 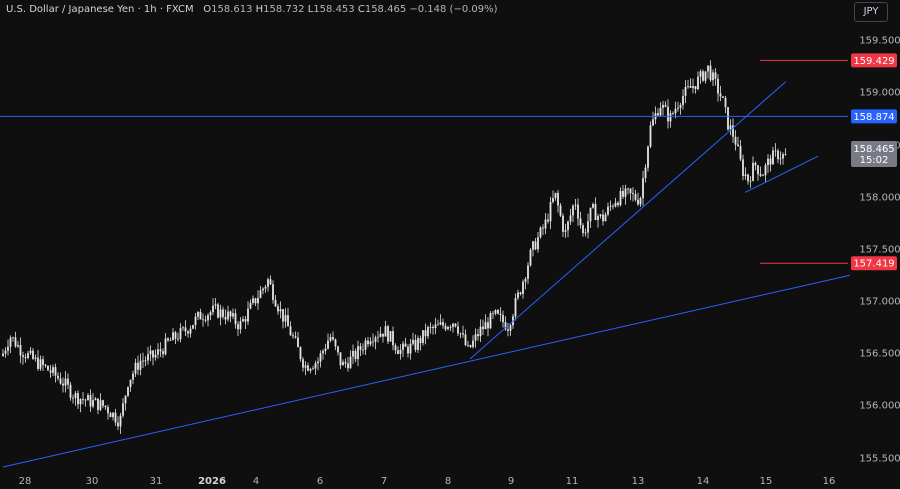 I want to click on x-tick-label: 2026, so click(x=212, y=481).